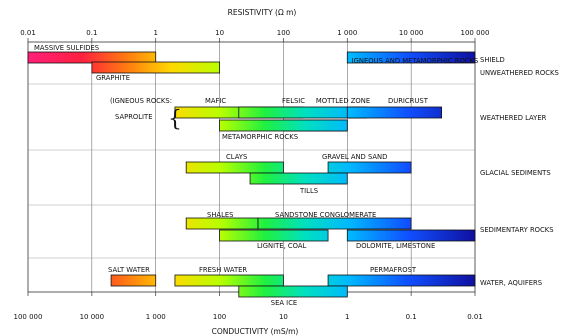 The width and height of the screenshot is (582, 336). I want to click on bar-lignite-coal, so click(274, 235).